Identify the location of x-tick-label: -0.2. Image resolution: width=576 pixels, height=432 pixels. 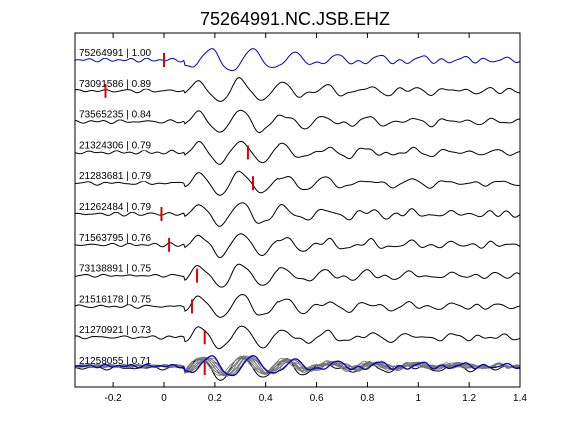
(114, 398).